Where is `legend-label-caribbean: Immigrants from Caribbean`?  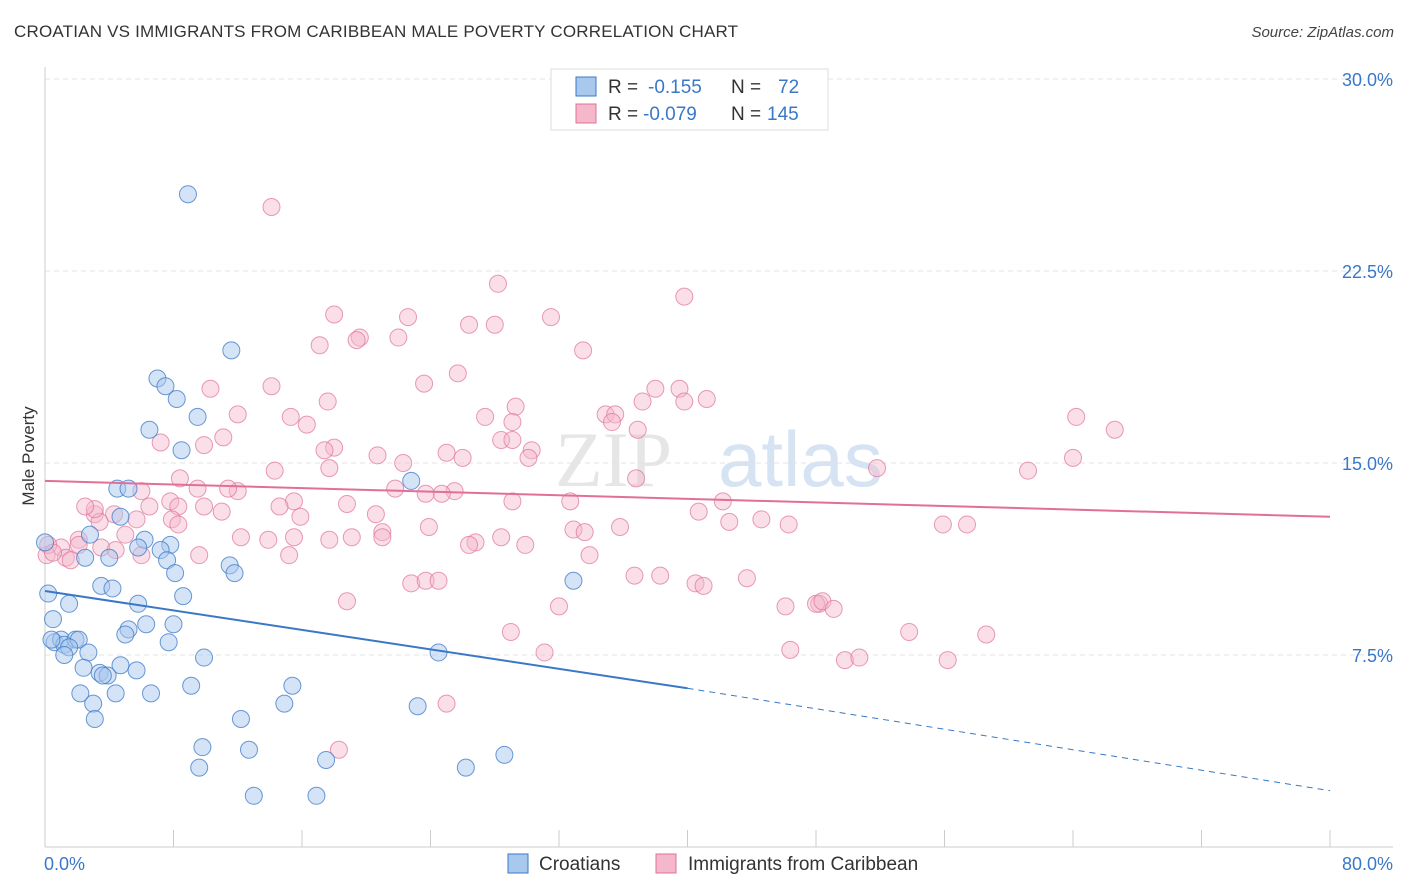 legend-label-caribbean: Immigrants from Caribbean is located at coordinates (803, 864).